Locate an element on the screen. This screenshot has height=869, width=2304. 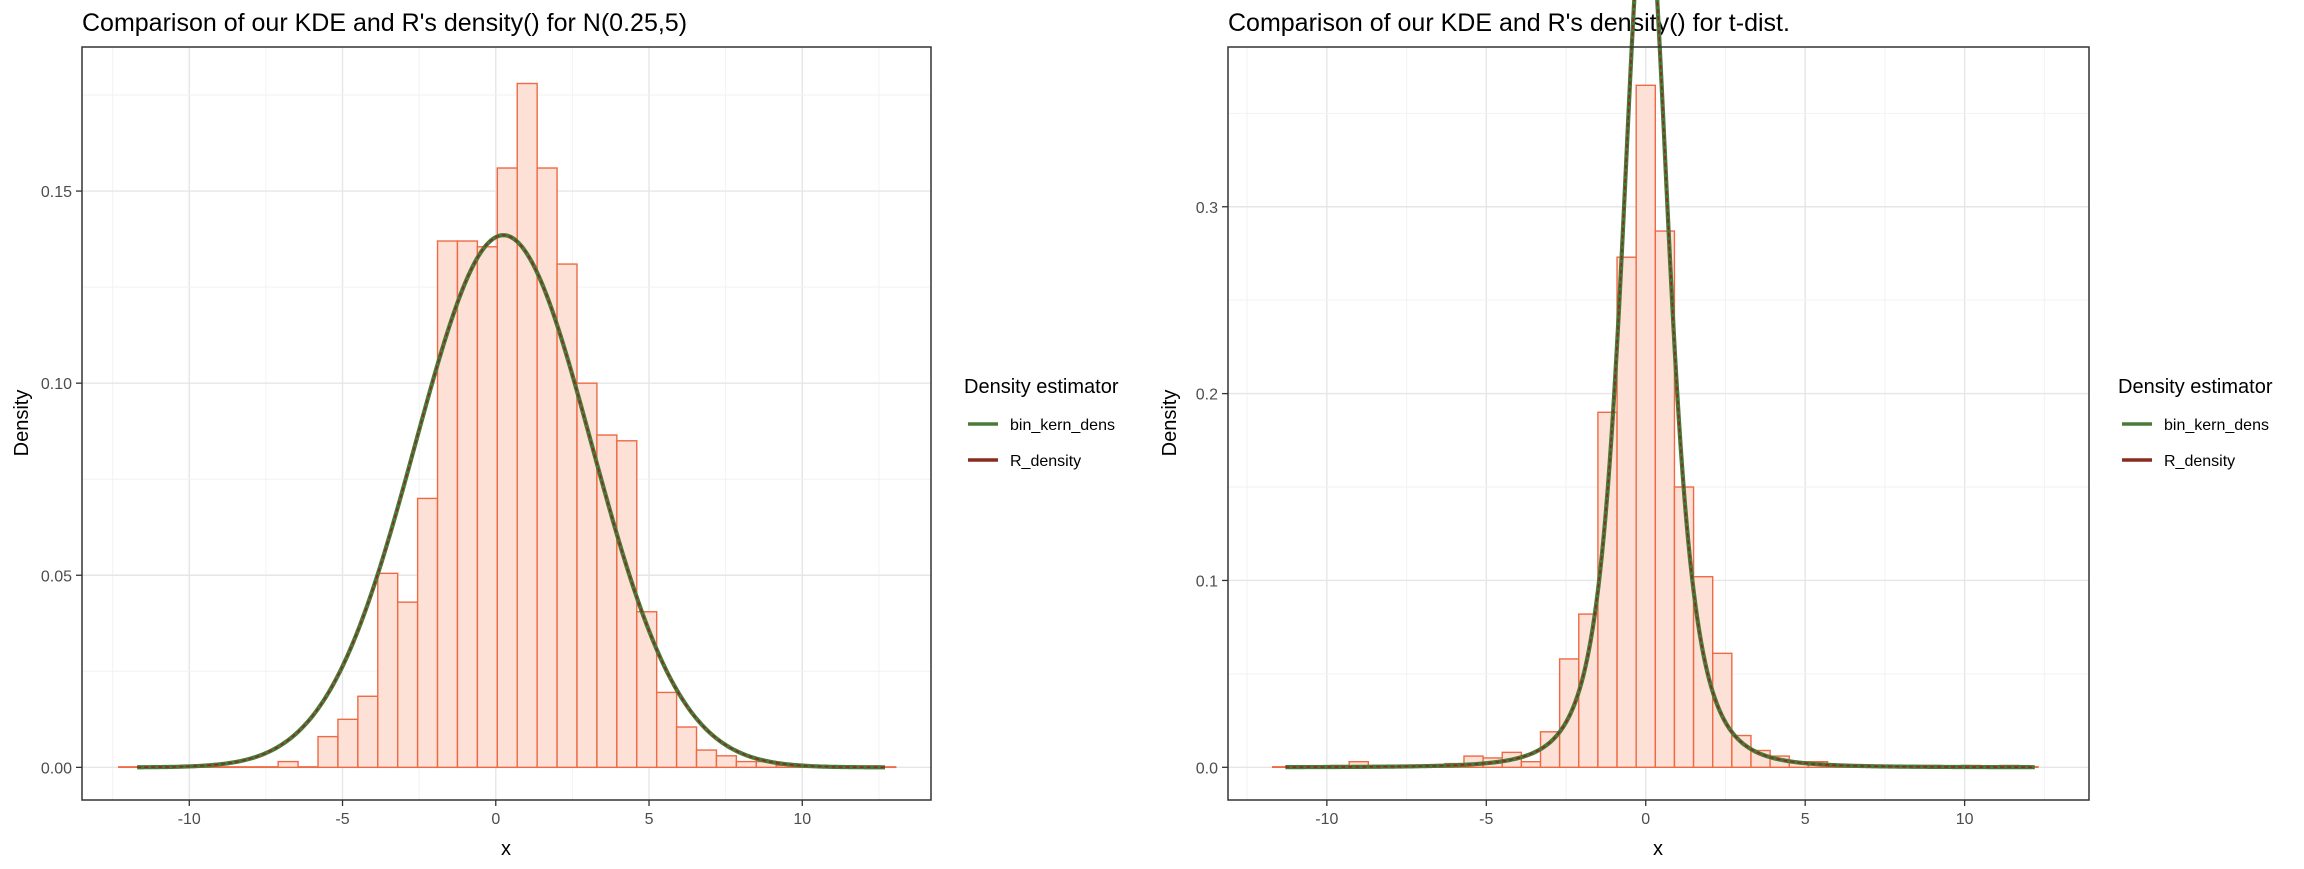
y-tick-label: 0.15 is located at coordinates (56, 192).